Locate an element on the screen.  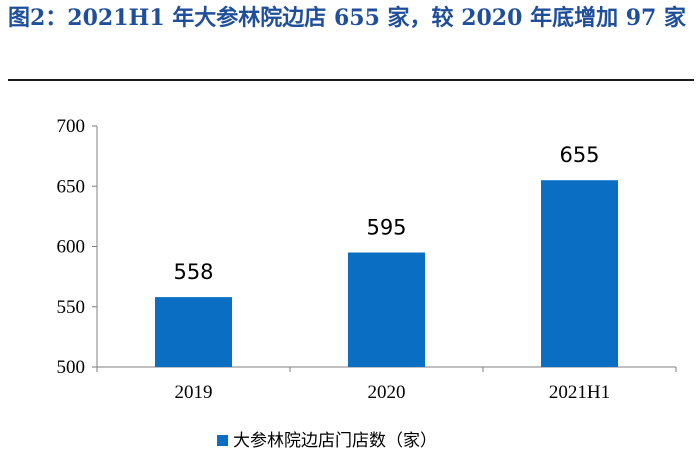
y-tick-label: 550 is located at coordinates (71, 307).